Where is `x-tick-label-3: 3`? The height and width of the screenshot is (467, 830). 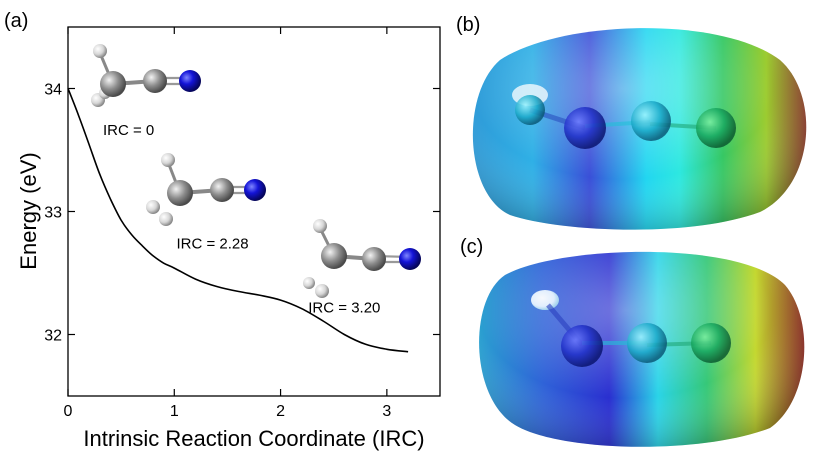 x-tick-label-3: 3 is located at coordinates (386, 411).